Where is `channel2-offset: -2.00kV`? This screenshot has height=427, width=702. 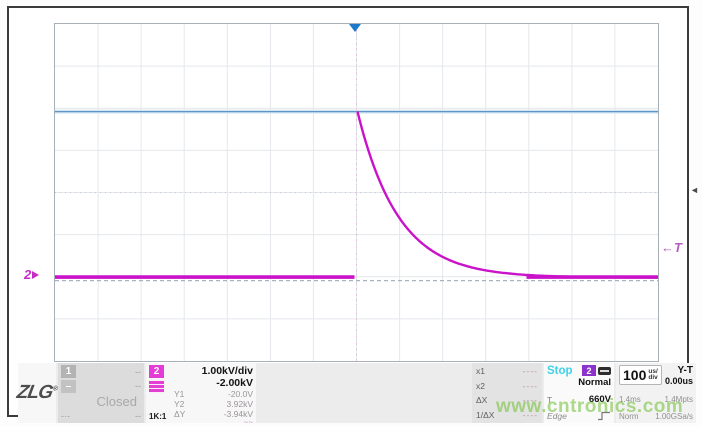 channel2-offset: -2.00kV is located at coordinates (234, 383).